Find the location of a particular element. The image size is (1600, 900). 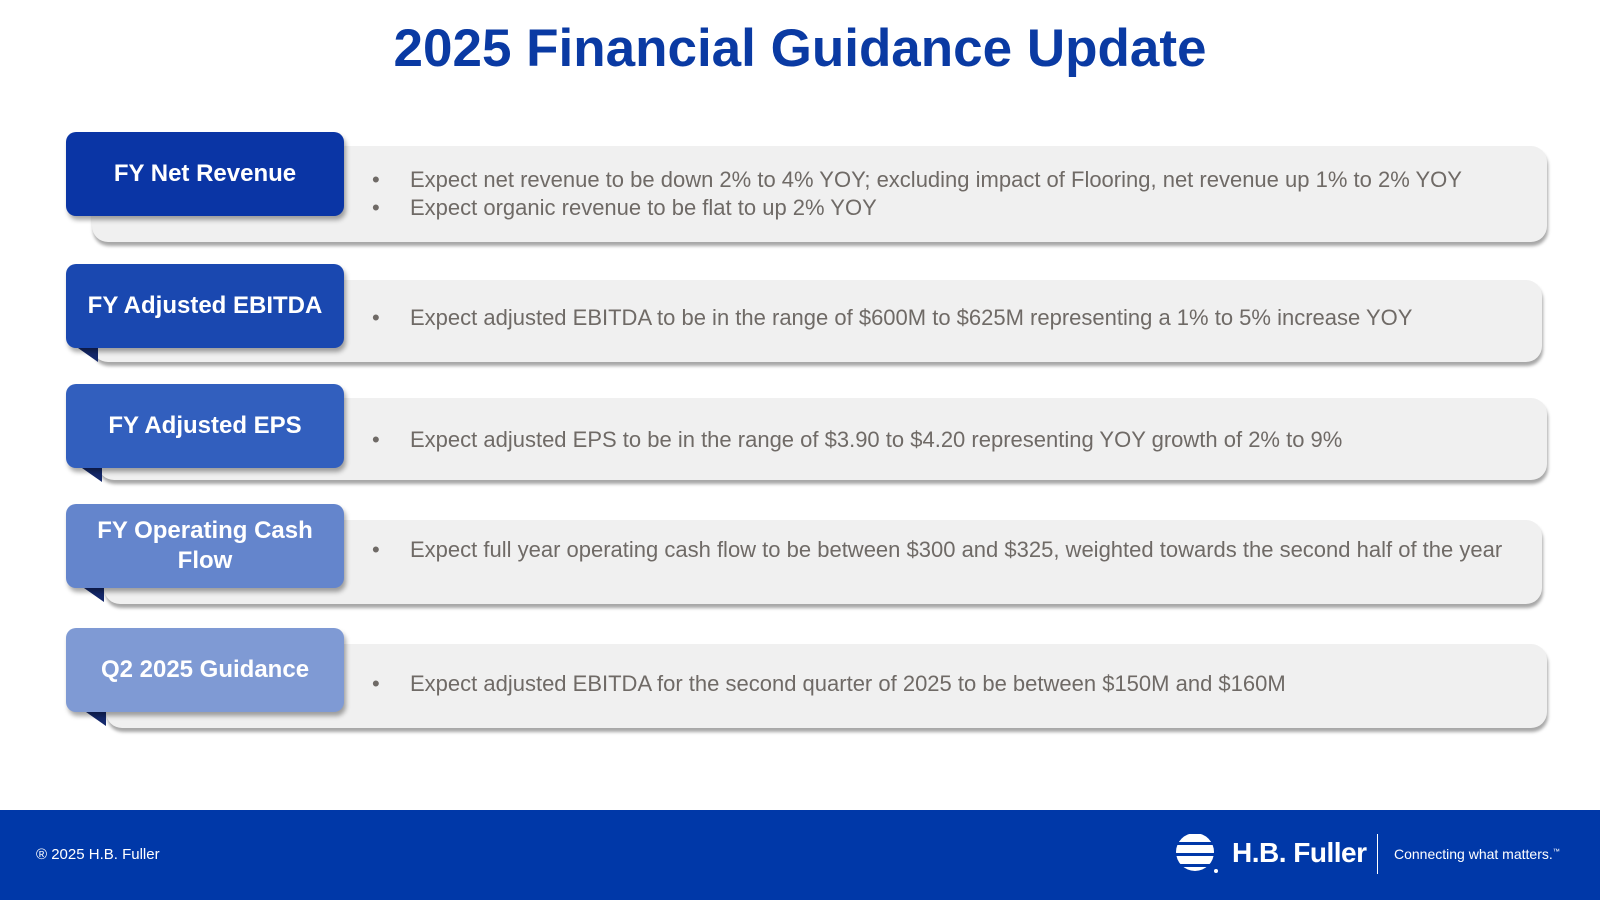

section-label-text: Q2 2025 Guidance is located at coordinates (205, 669).